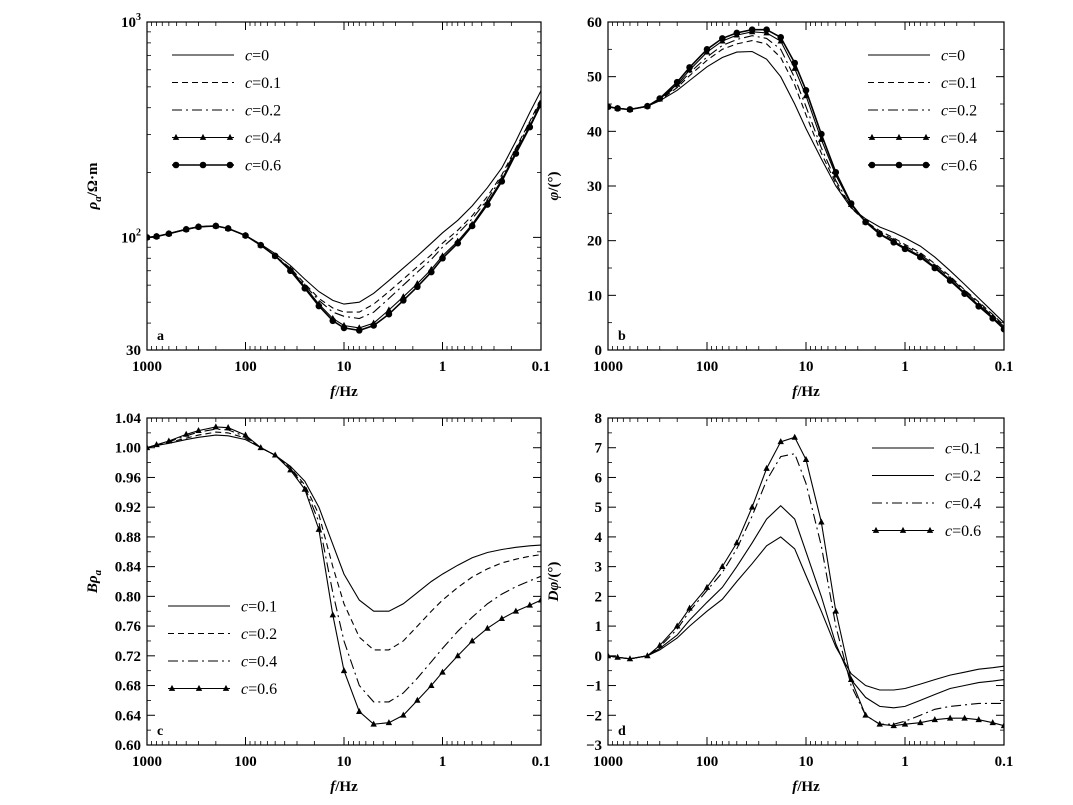 Image resolution: width=1073 pixels, height=805 pixels. I want to click on y-tick-label: 60, so click(594, 23).